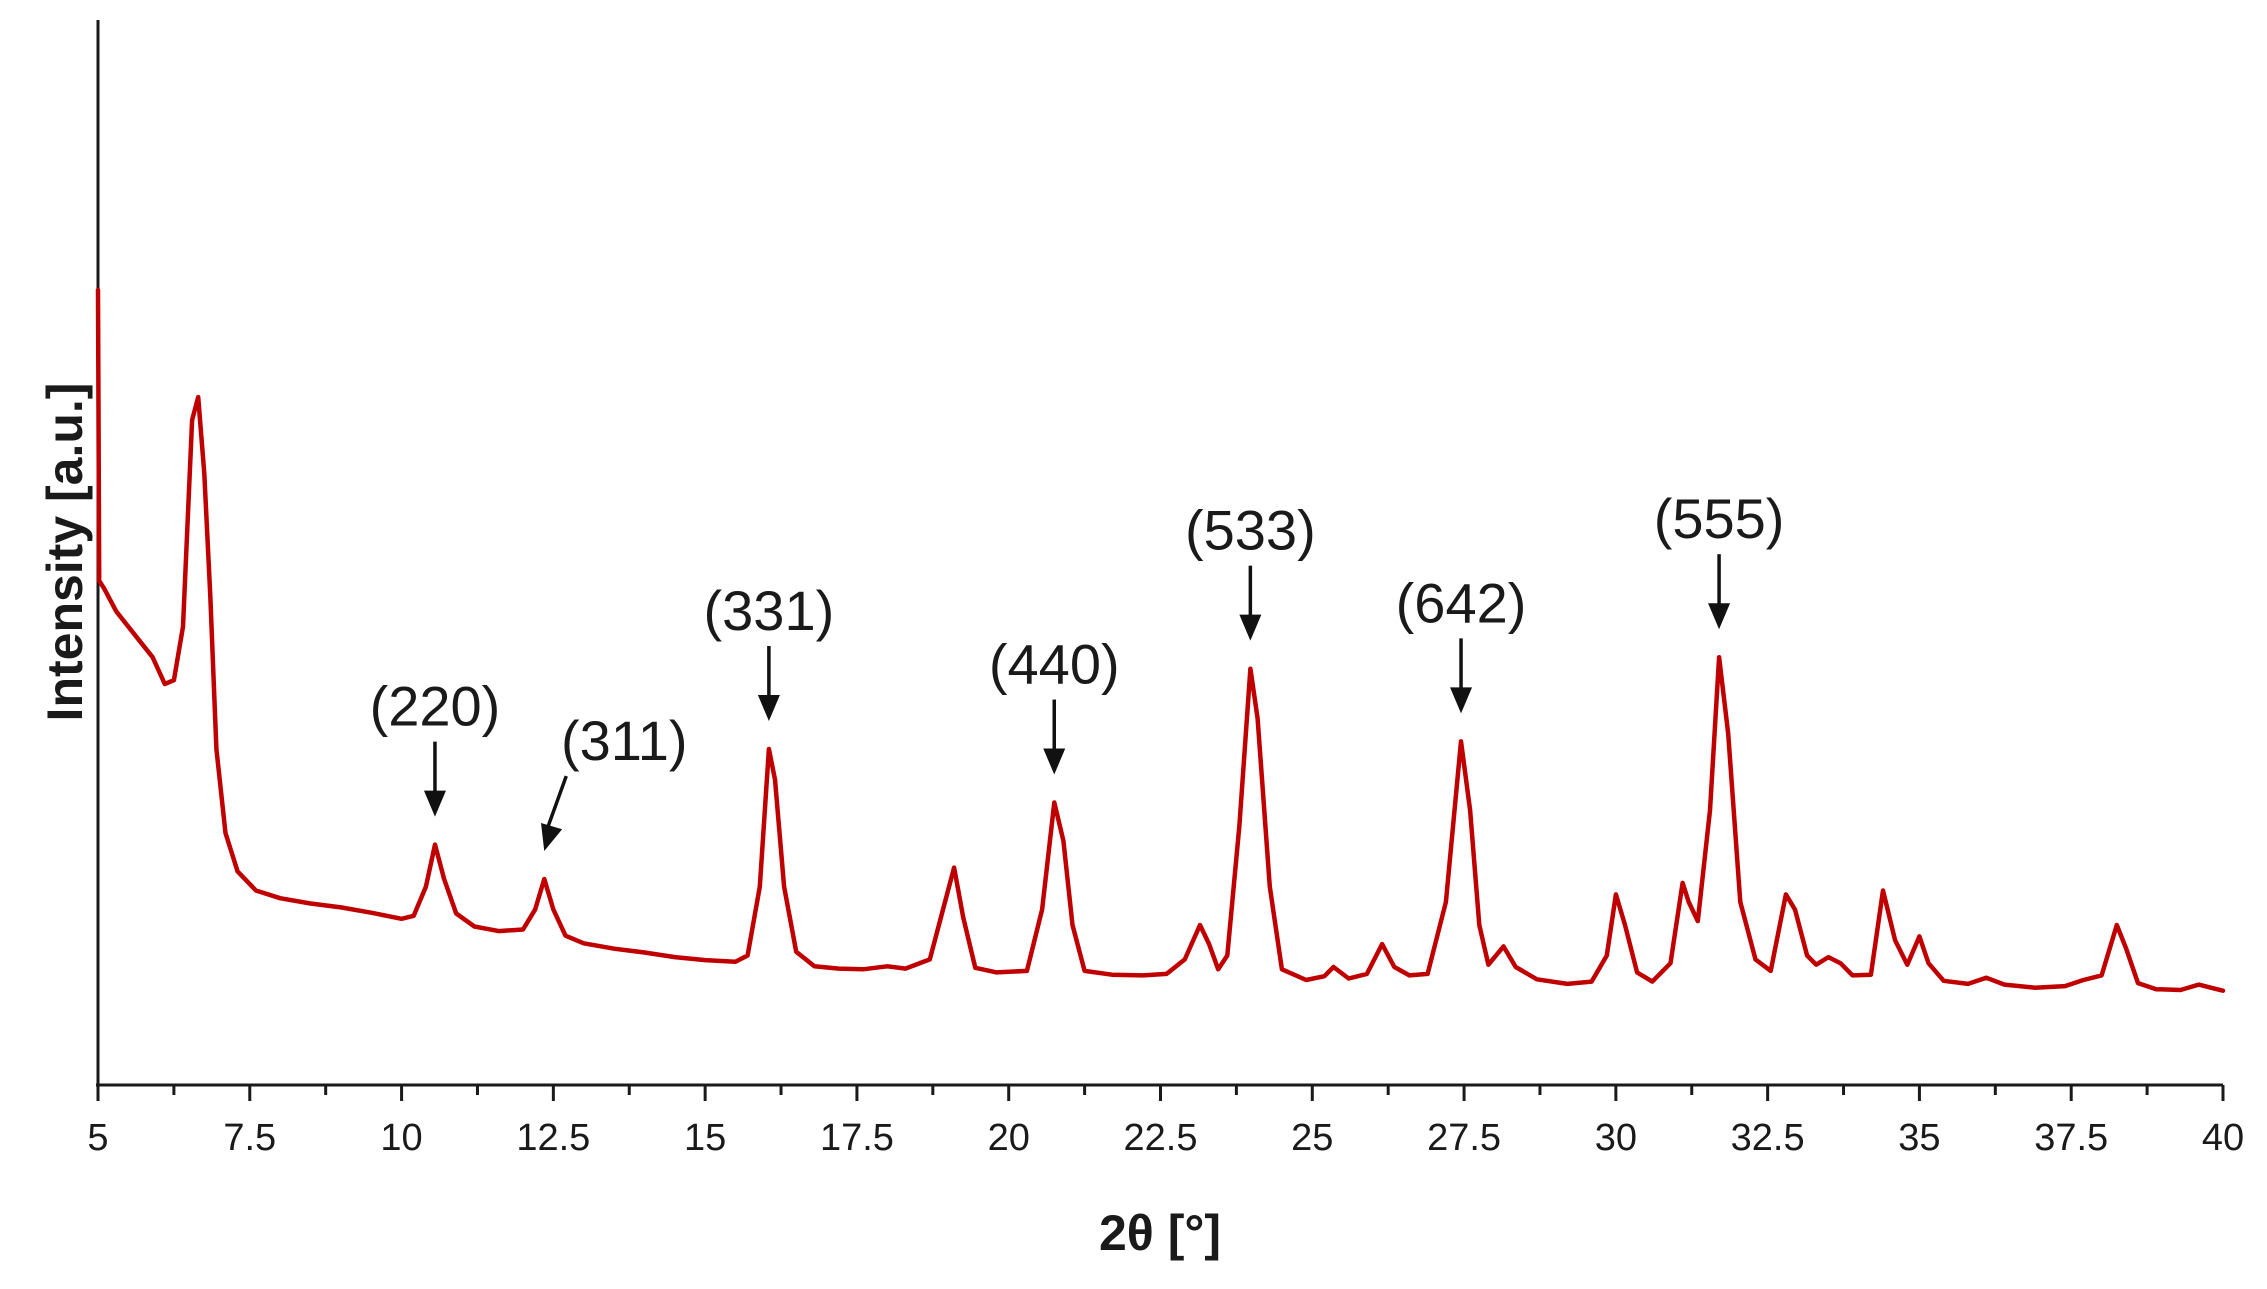  Describe the element at coordinates (857, 1138) in the screenshot. I see `x-tick-label: 17.5` at that location.